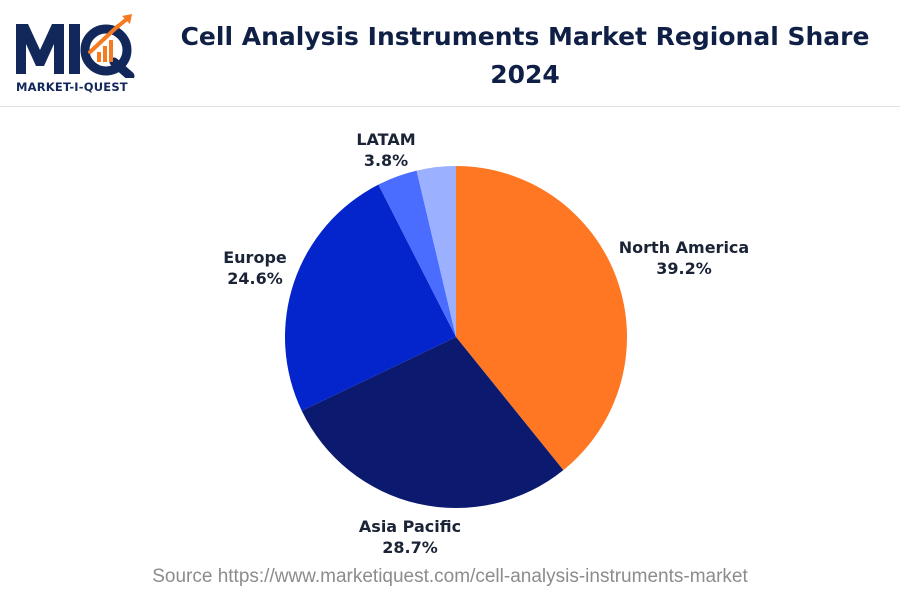 The image size is (900, 600). Describe the element at coordinates (370, 297) in the screenshot. I see `pie-slice-europe` at that location.